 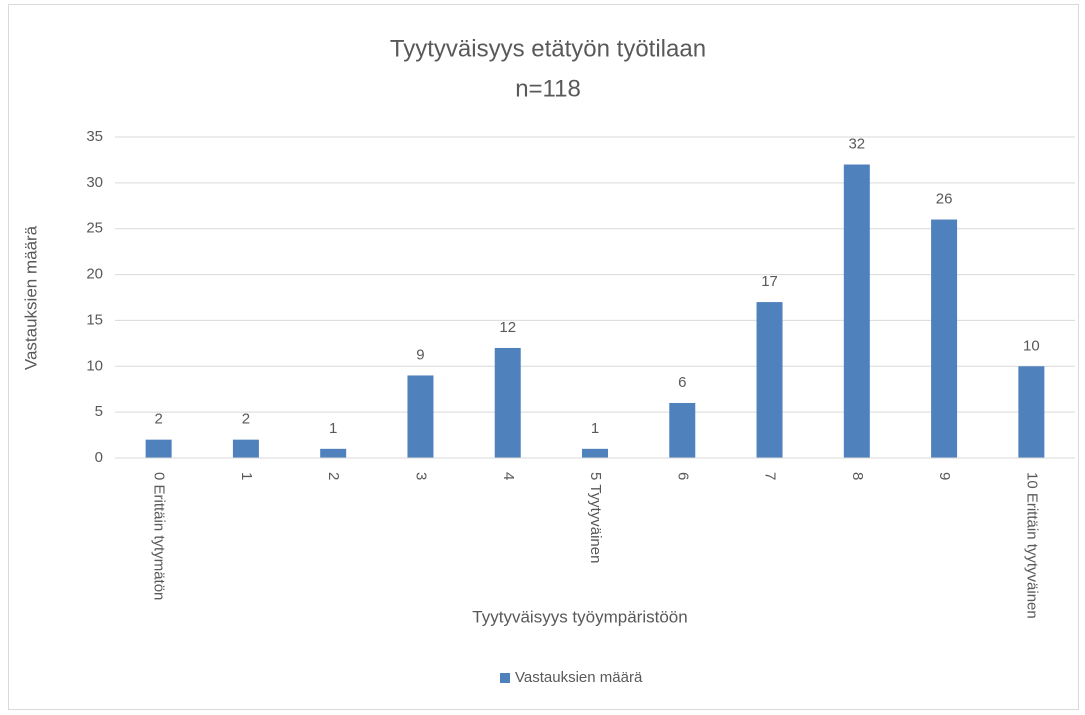 What do you see at coordinates (99, 411) in the screenshot?
I see `y-tick-label: 5` at bounding box center [99, 411].